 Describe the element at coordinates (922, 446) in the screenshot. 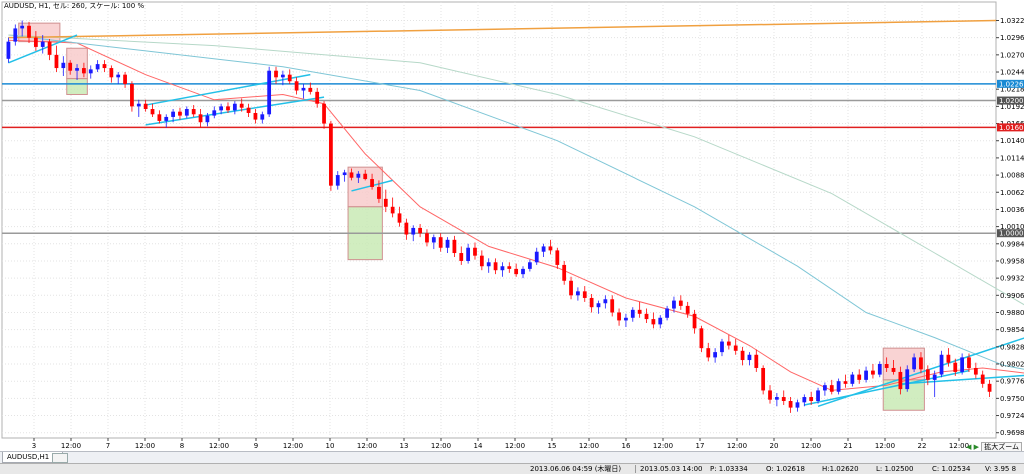

I see `time-tick-label: 22` at that location.